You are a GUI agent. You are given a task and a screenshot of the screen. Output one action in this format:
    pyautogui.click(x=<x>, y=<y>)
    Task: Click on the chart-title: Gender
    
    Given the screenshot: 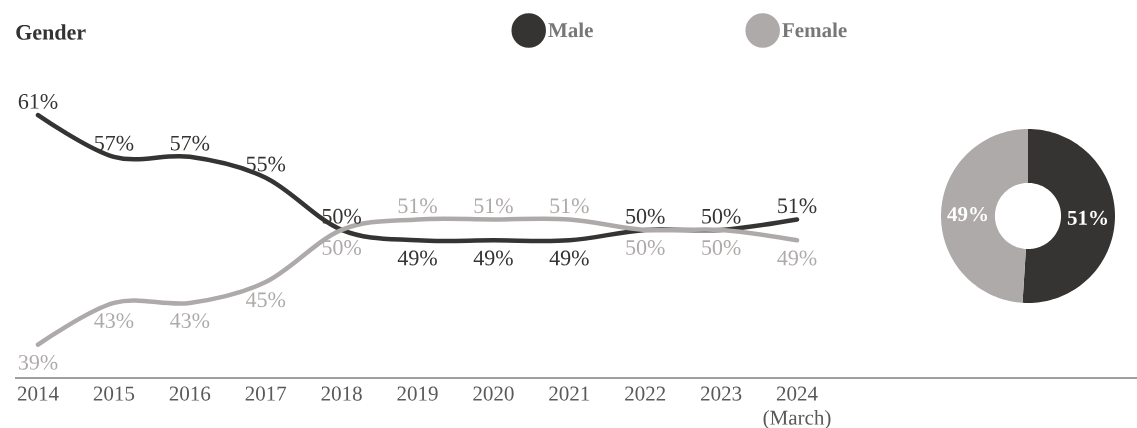 What is the action you would take?
    pyautogui.click(x=51, y=32)
    